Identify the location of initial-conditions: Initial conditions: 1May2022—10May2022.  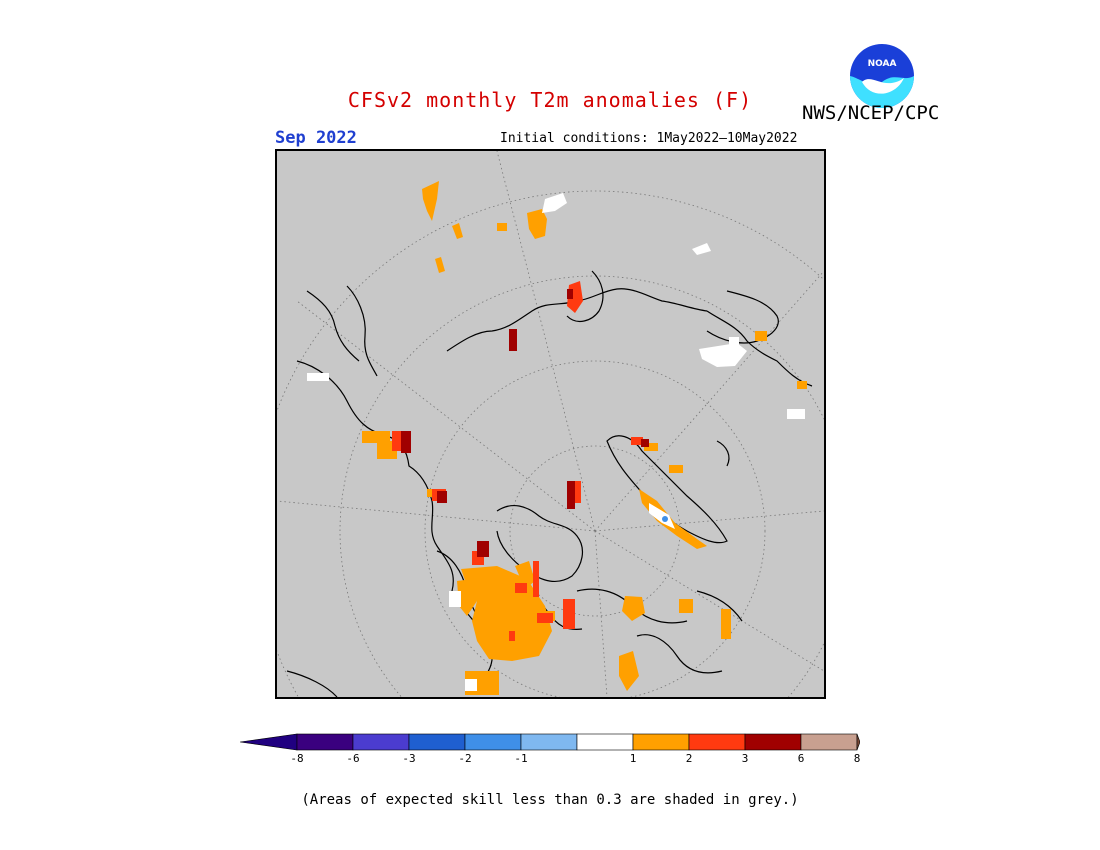
(649, 138).